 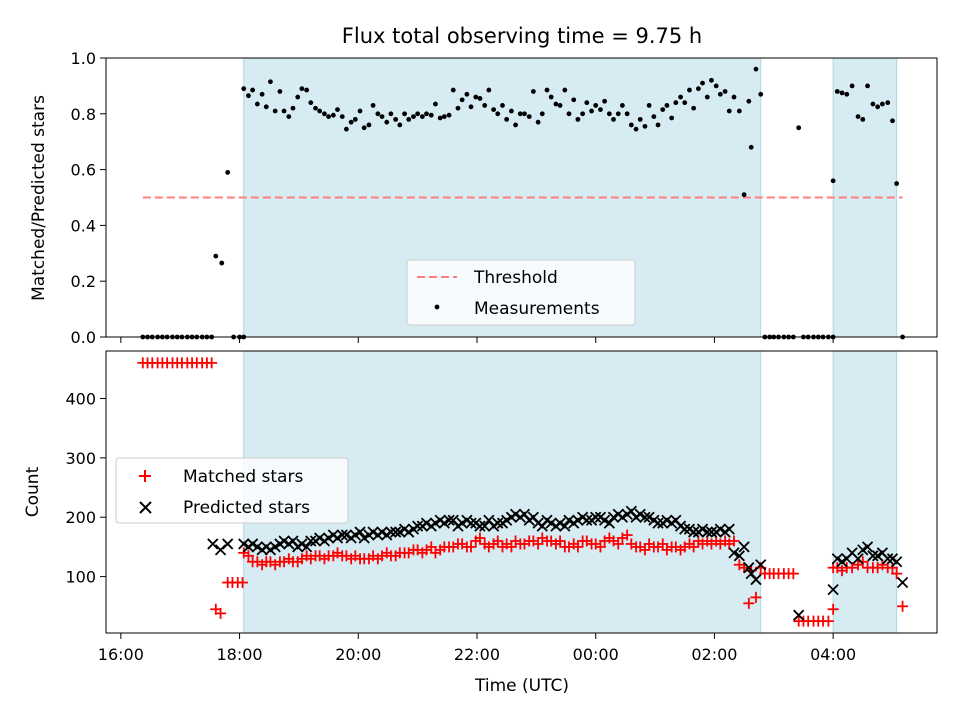 What do you see at coordinates (537, 309) in the screenshot?
I see `legend-measurements-label: Measurements` at bounding box center [537, 309].